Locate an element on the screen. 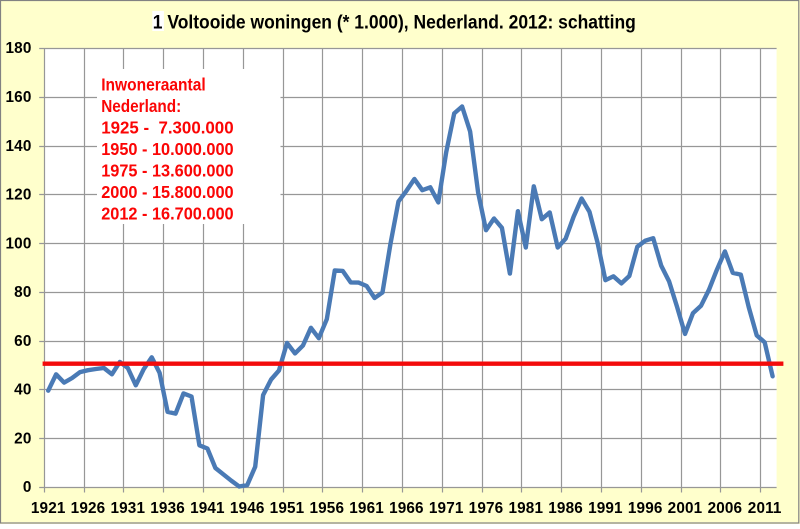  svg-text: 1926 is located at coordinates (88, 508).